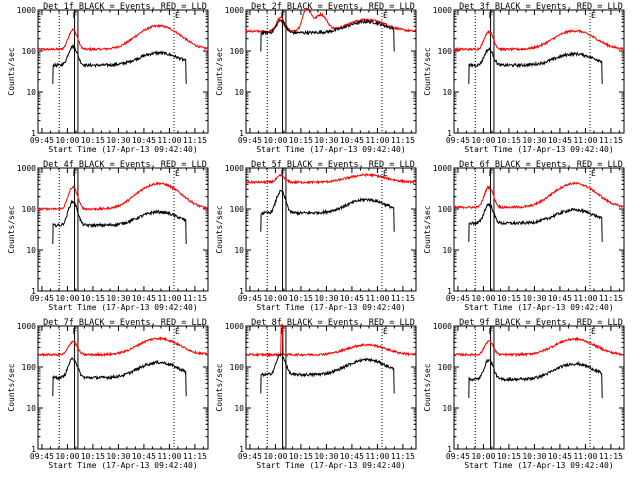  What do you see at coordinates (333, 7) in the screenshot?
I see `panel-title: Det 2f BLACK = Events, RED = LLD` at bounding box center [333, 7].